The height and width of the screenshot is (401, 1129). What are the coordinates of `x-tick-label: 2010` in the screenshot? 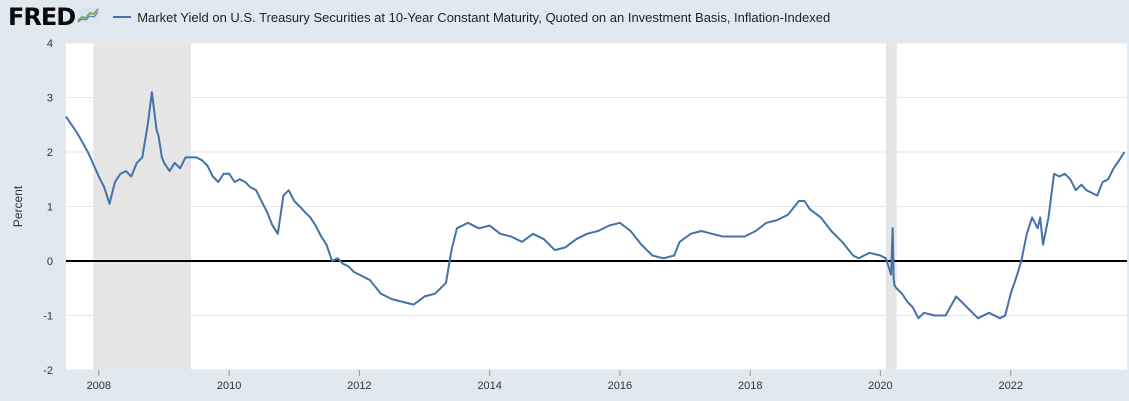 It's located at (229, 386).